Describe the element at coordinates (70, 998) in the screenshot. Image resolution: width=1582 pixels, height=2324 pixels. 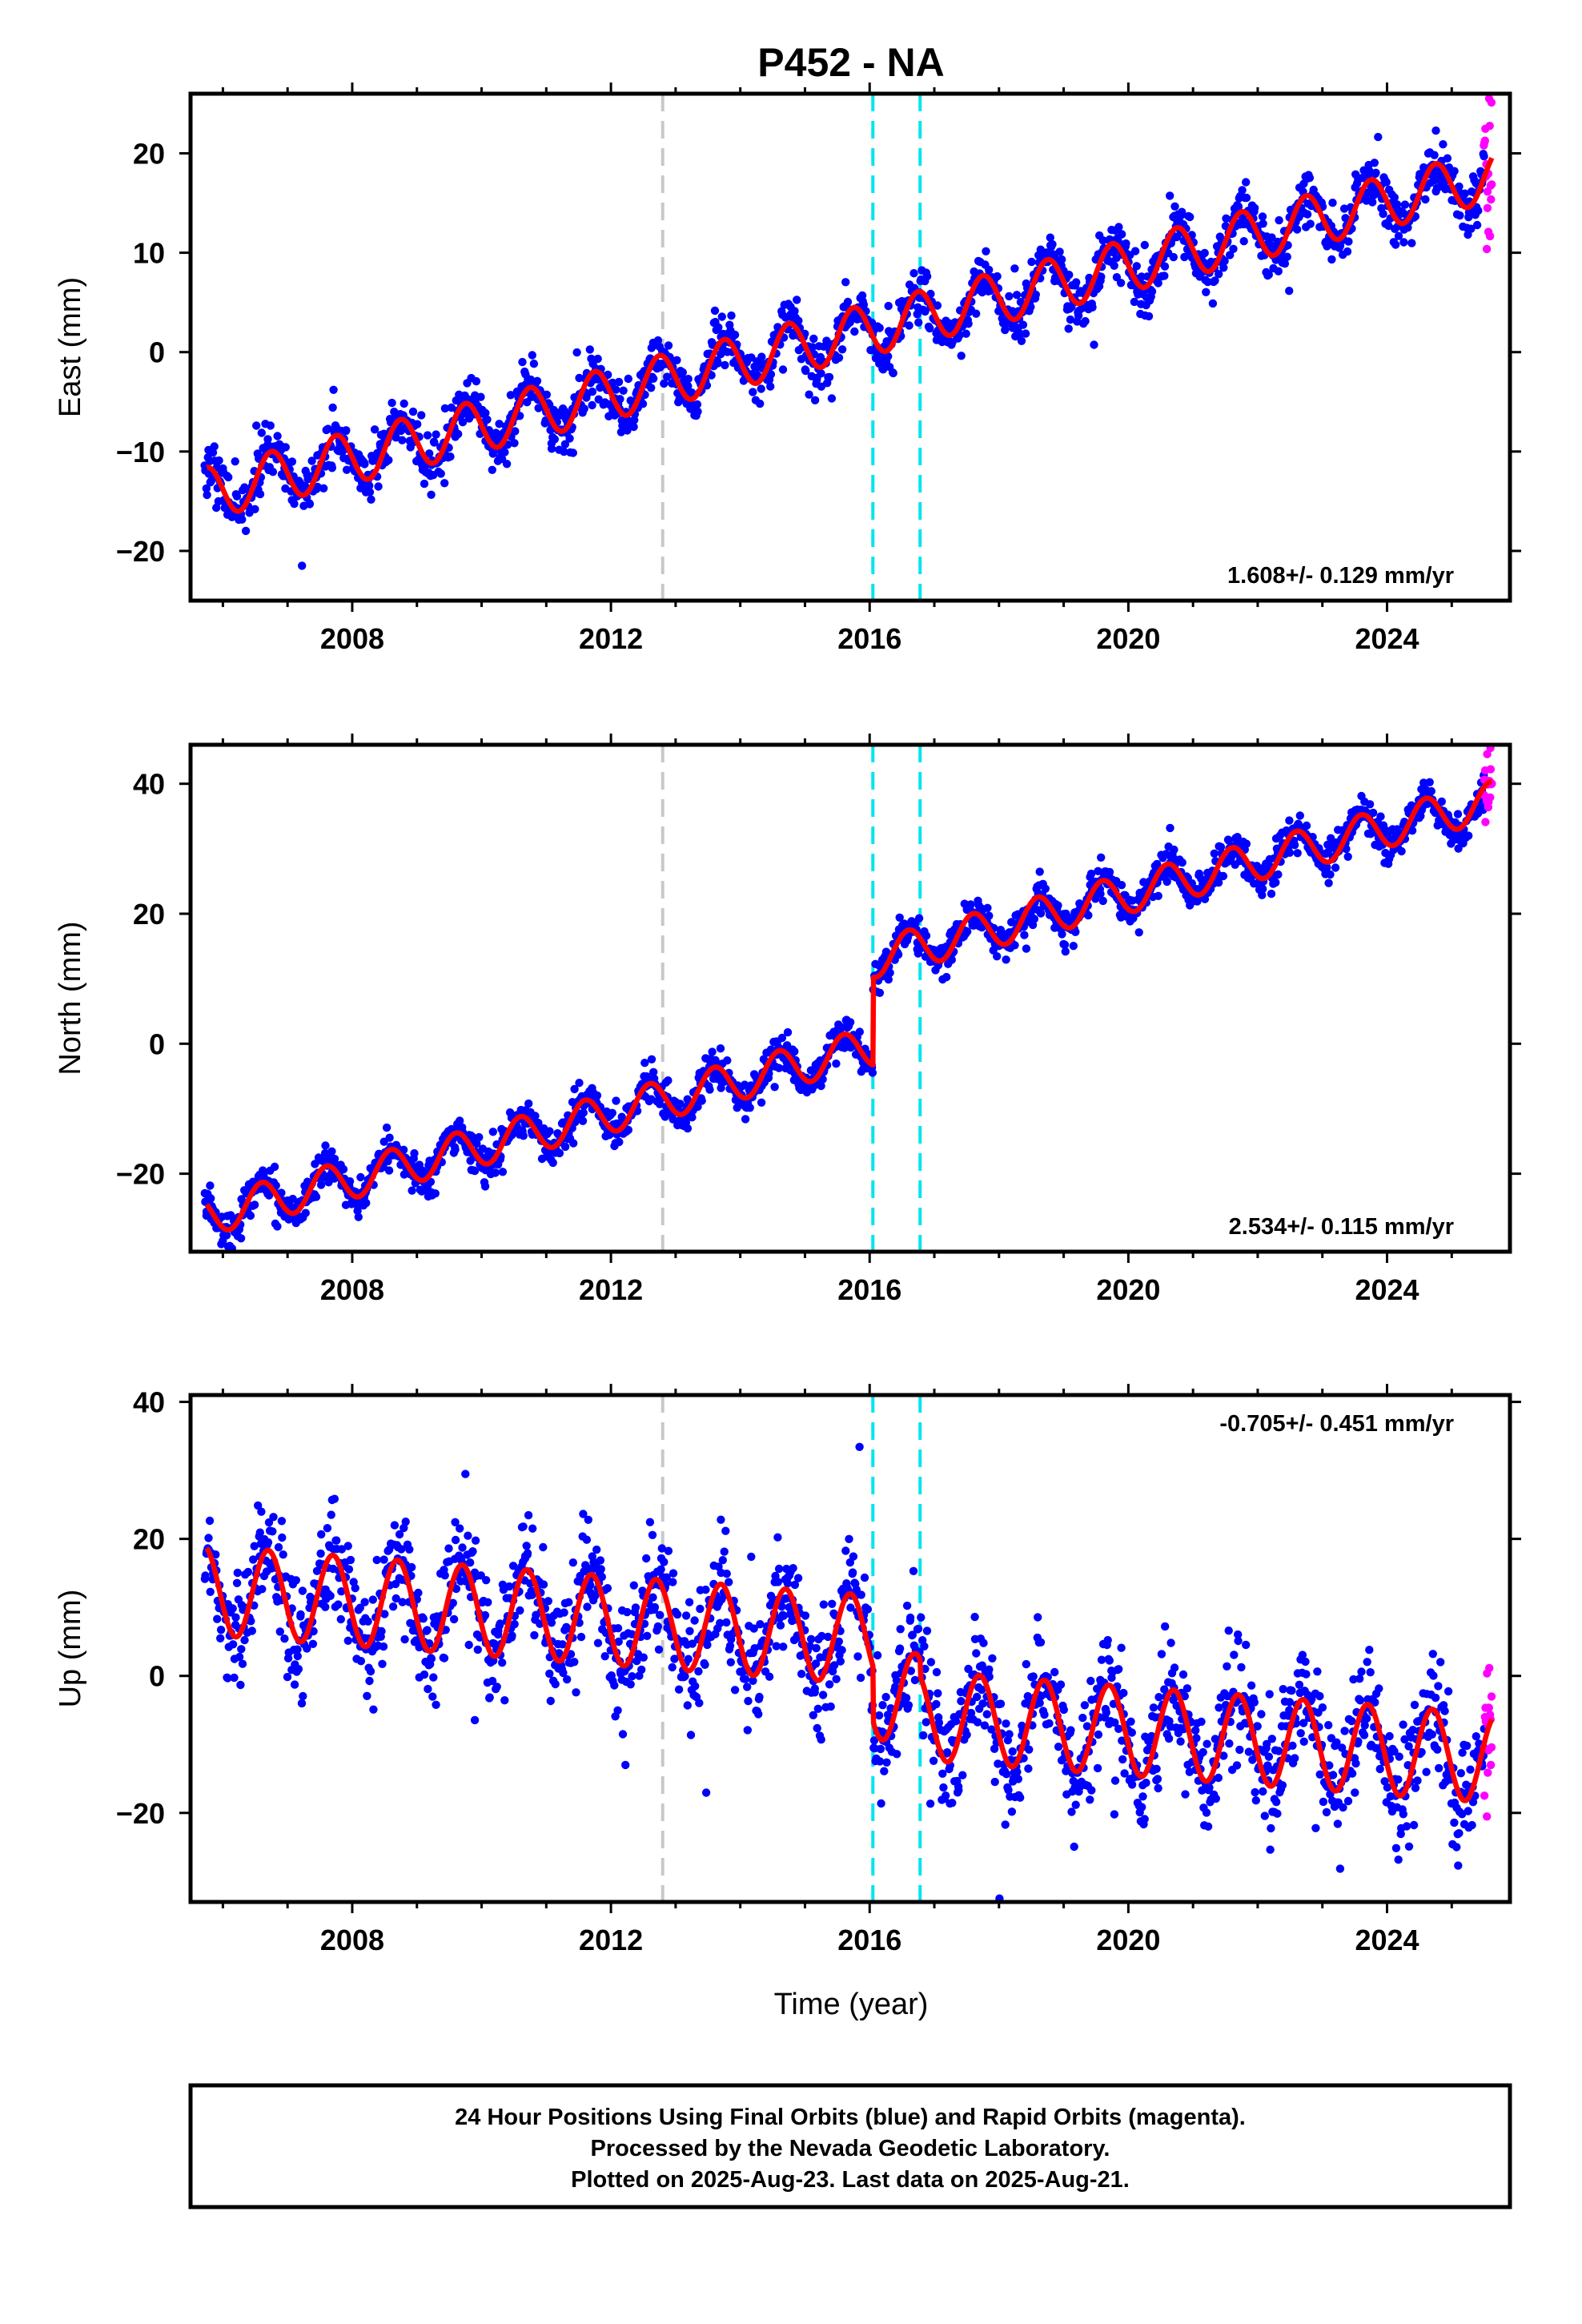
I see `north-y-axis-label: North (mm)` at that location.